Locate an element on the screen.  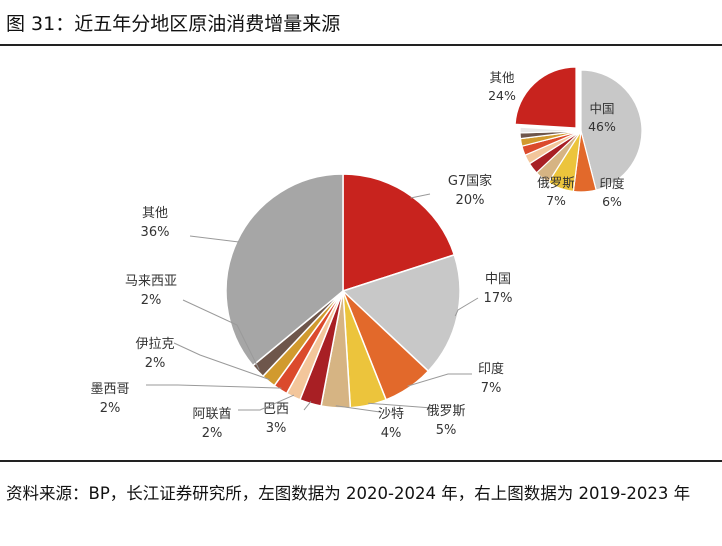
main-leader-china is located at coordinates (466, 307).